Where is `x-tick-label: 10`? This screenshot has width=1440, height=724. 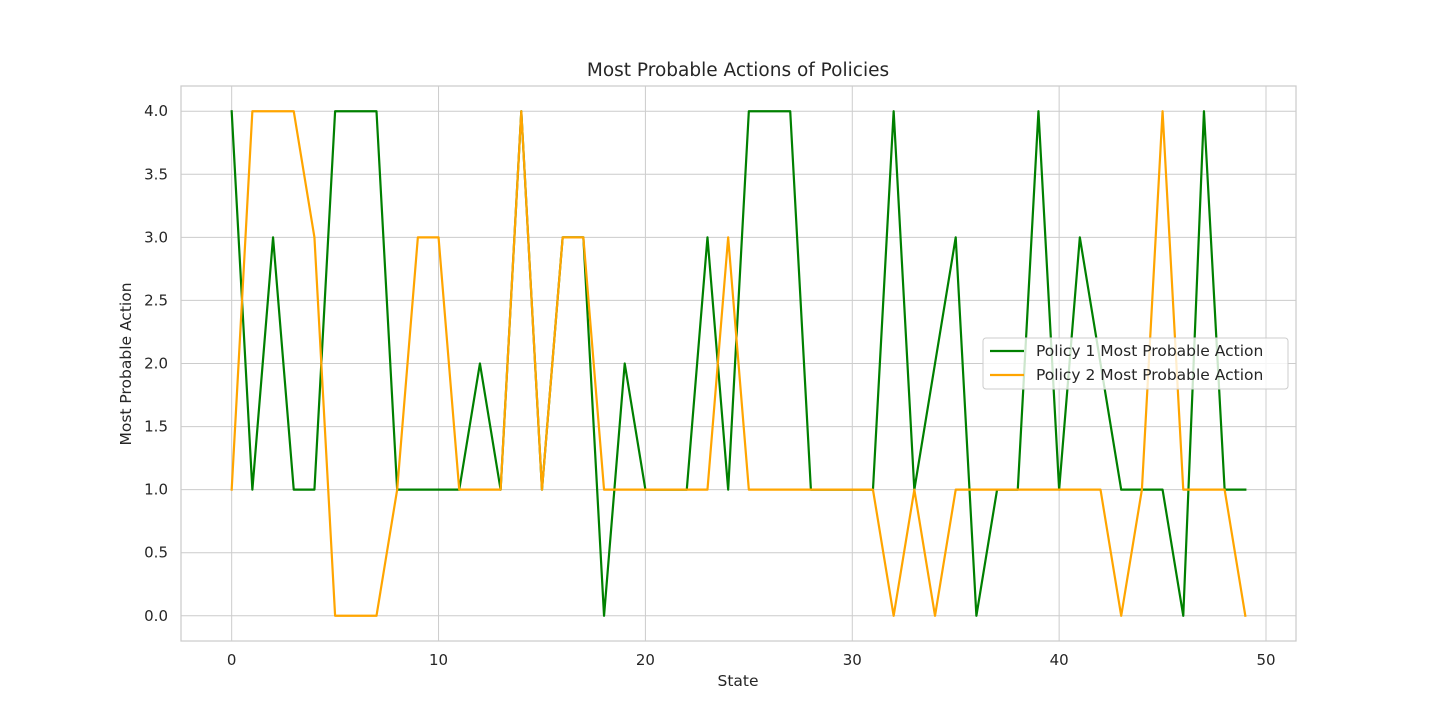
x-tick-label: 10 is located at coordinates (438, 660).